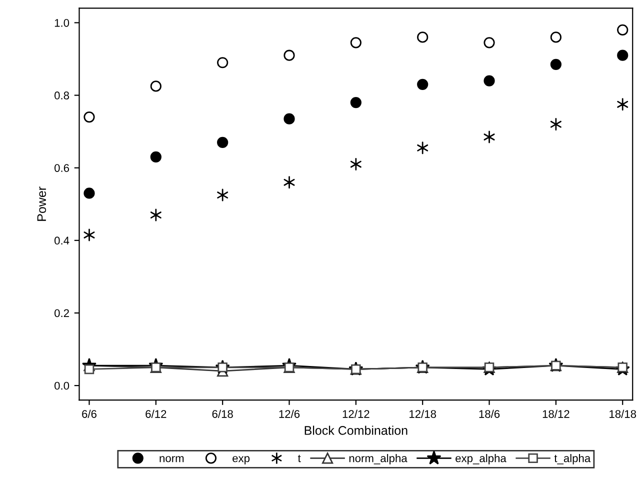 The height and width of the screenshot is (482, 639). I want to click on x-tick-label: 6/12, so click(156, 414).